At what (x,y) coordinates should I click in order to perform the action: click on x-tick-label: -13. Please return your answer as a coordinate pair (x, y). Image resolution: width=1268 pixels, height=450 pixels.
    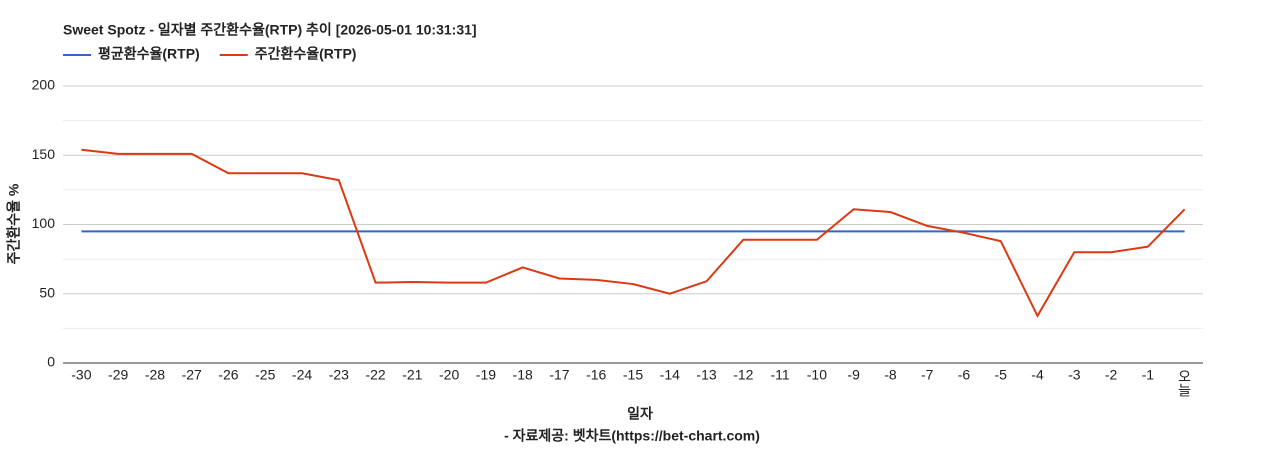
    Looking at the image, I should click on (706, 375).